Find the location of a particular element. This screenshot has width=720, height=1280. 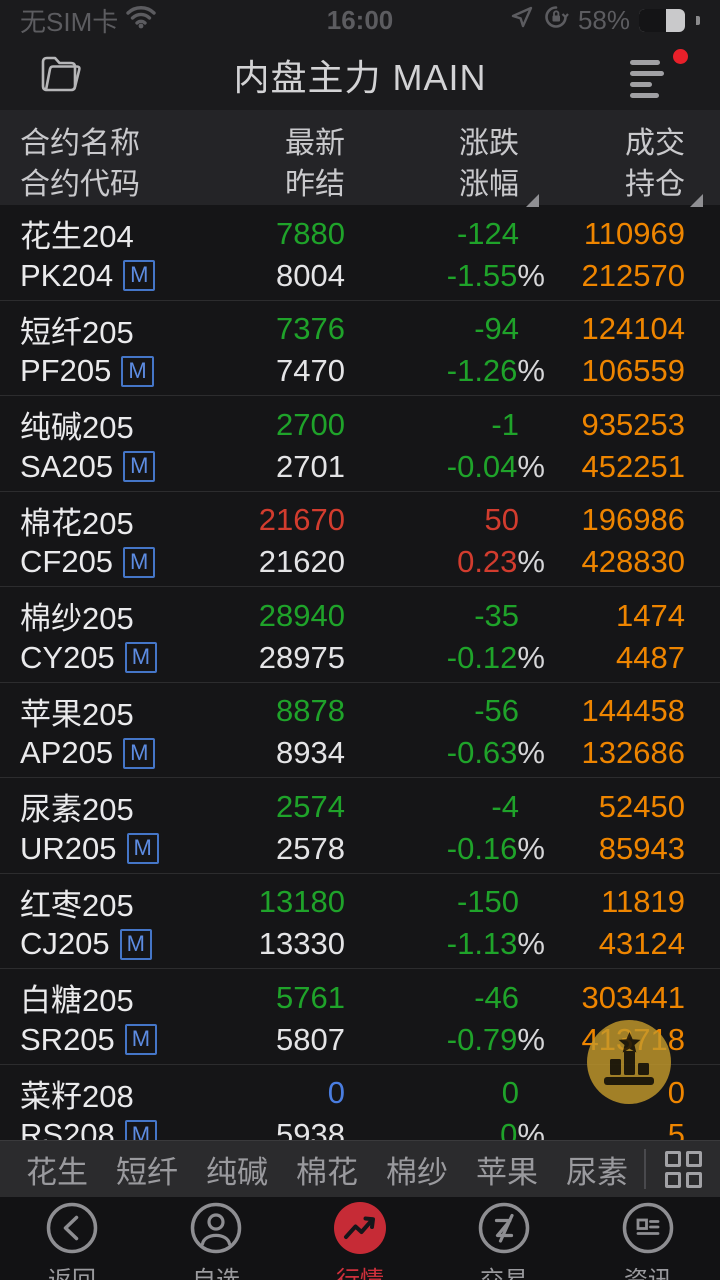

nav-news: 资讯 is located at coordinates (648, 1240).